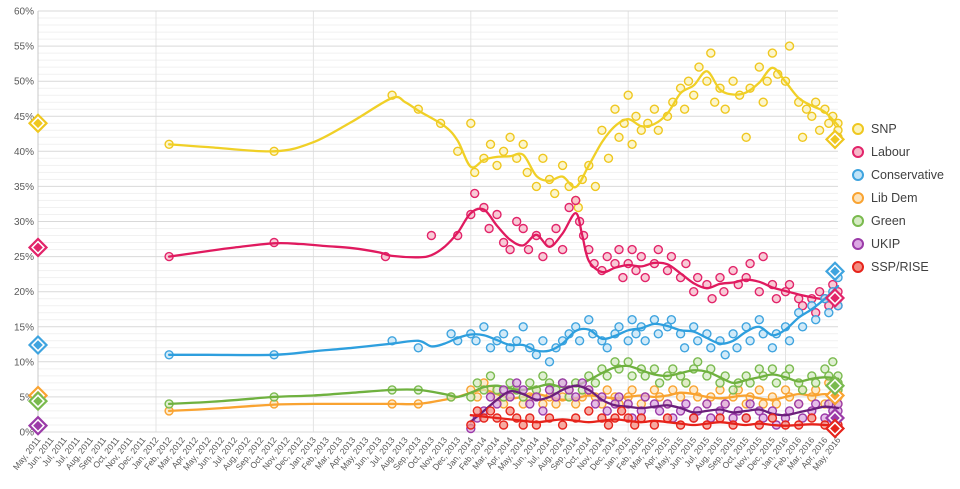 This screenshot has height=489, width=960. What do you see at coordinates (24, 12) in the screenshot?
I see `y-tick-label: 60%` at bounding box center [24, 12].